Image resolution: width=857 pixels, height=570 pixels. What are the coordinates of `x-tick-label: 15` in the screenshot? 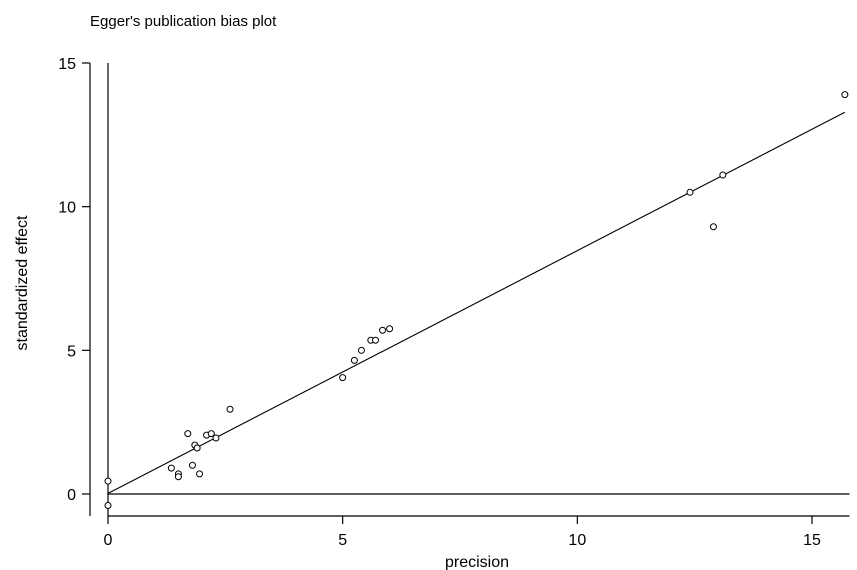 It's located at (812, 540).